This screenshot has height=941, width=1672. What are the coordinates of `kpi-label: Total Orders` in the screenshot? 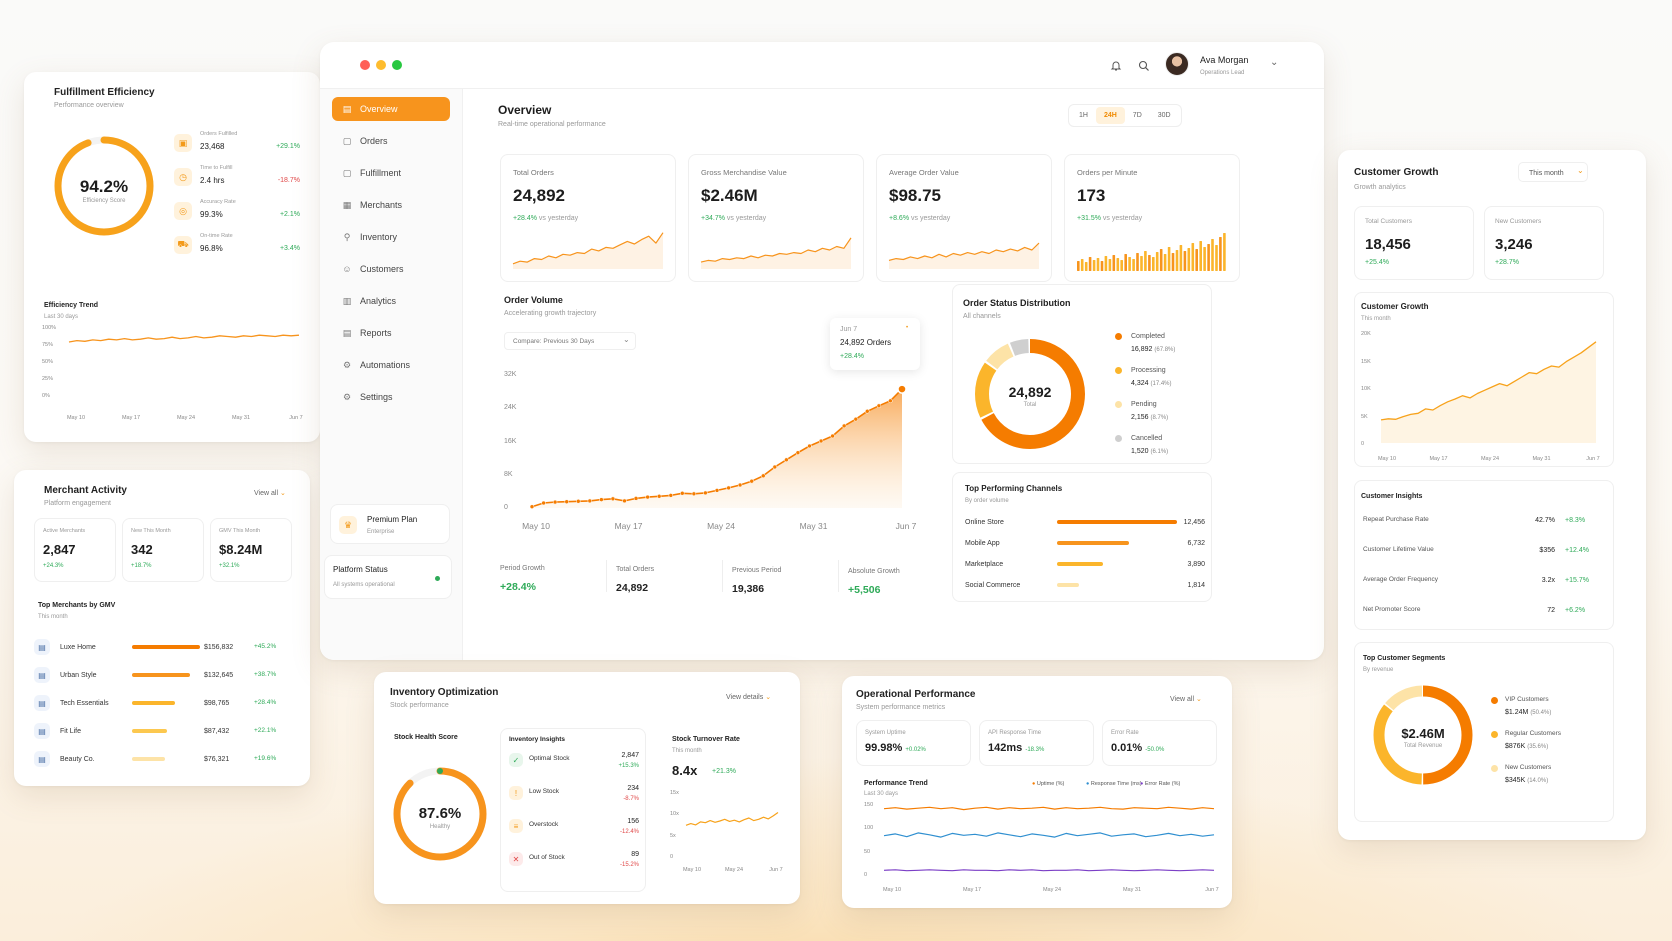 It's located at (533, 172).